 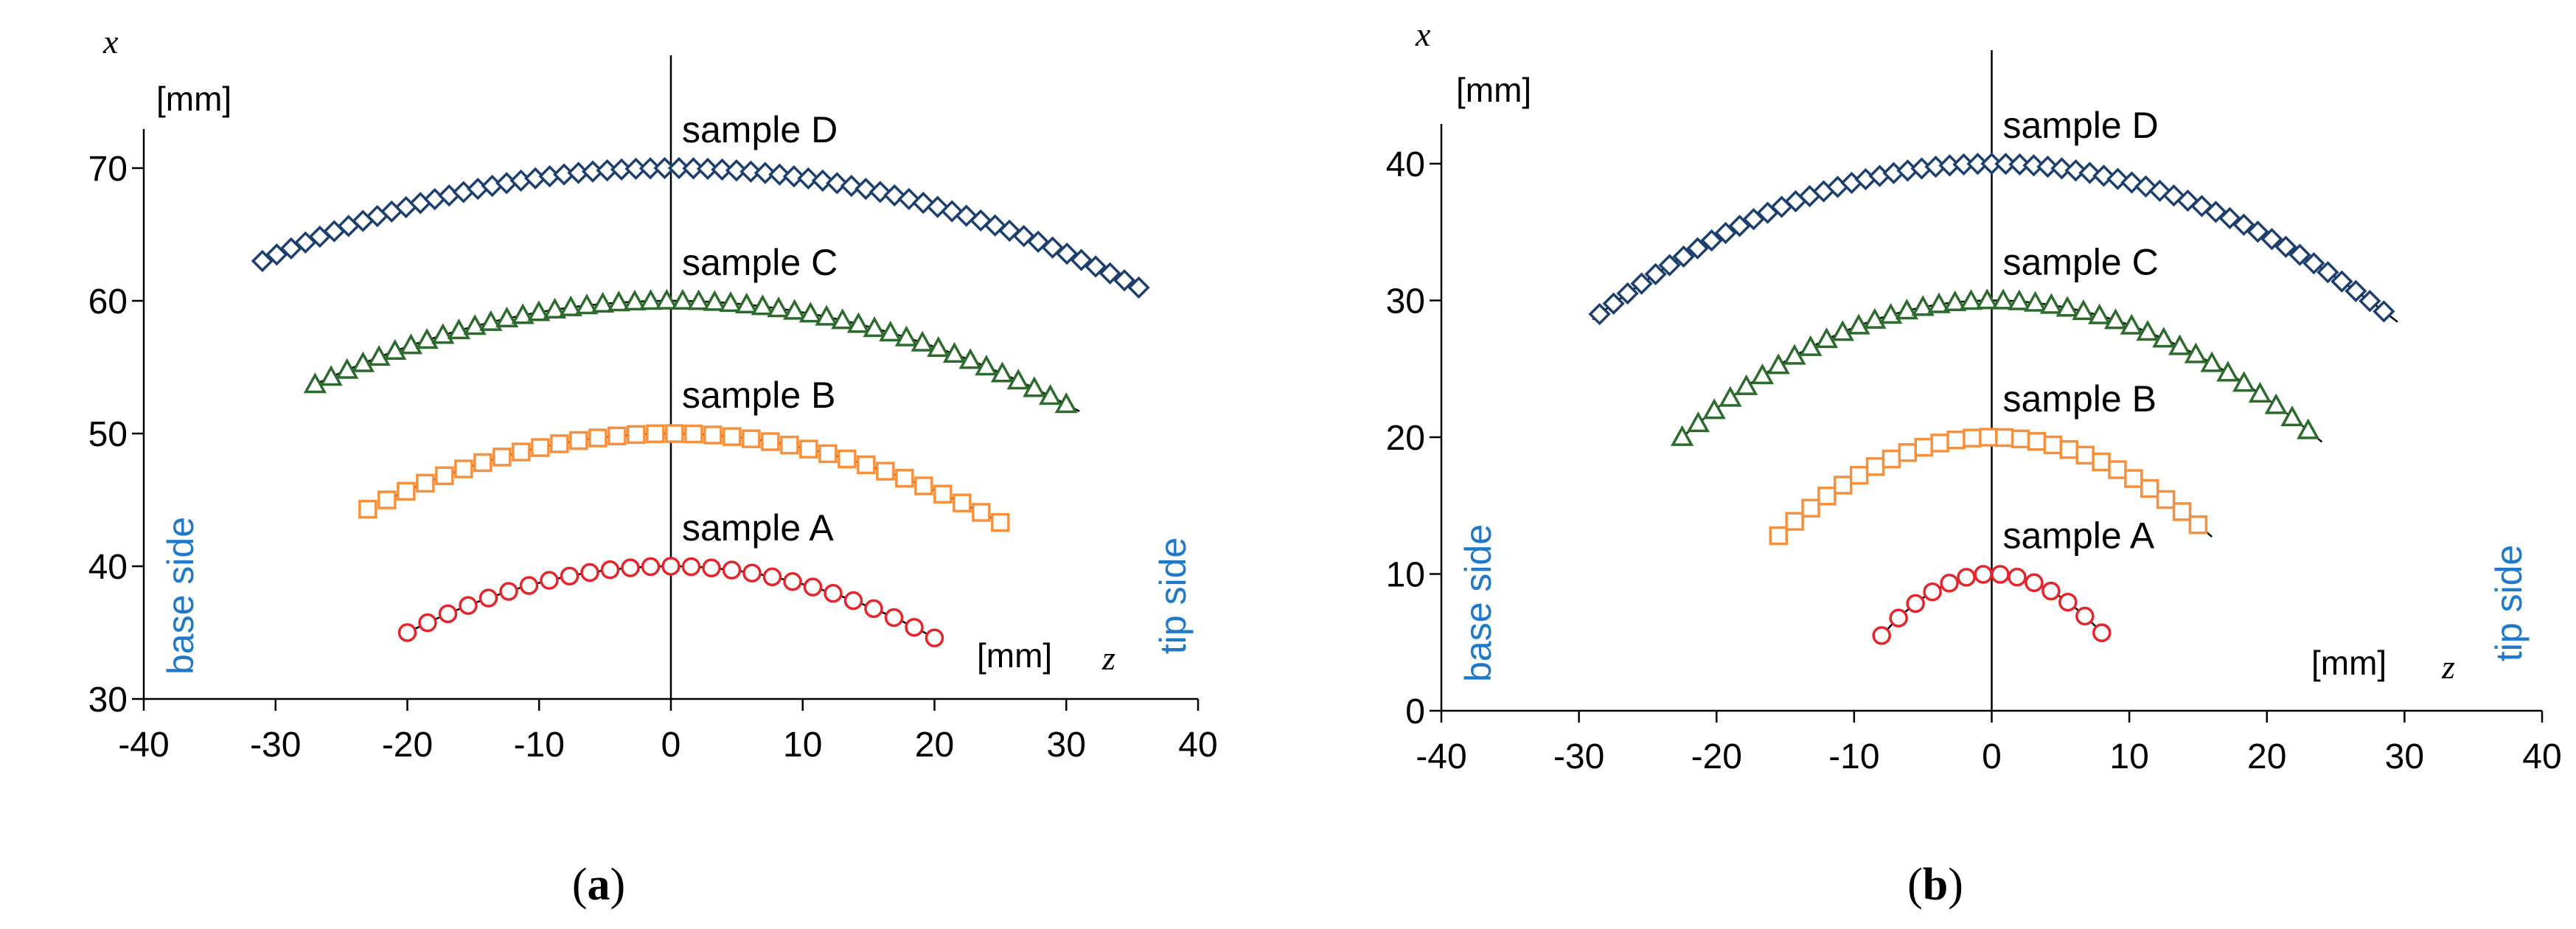 I want to click on caption-open: (, so click(x=580, y=885).